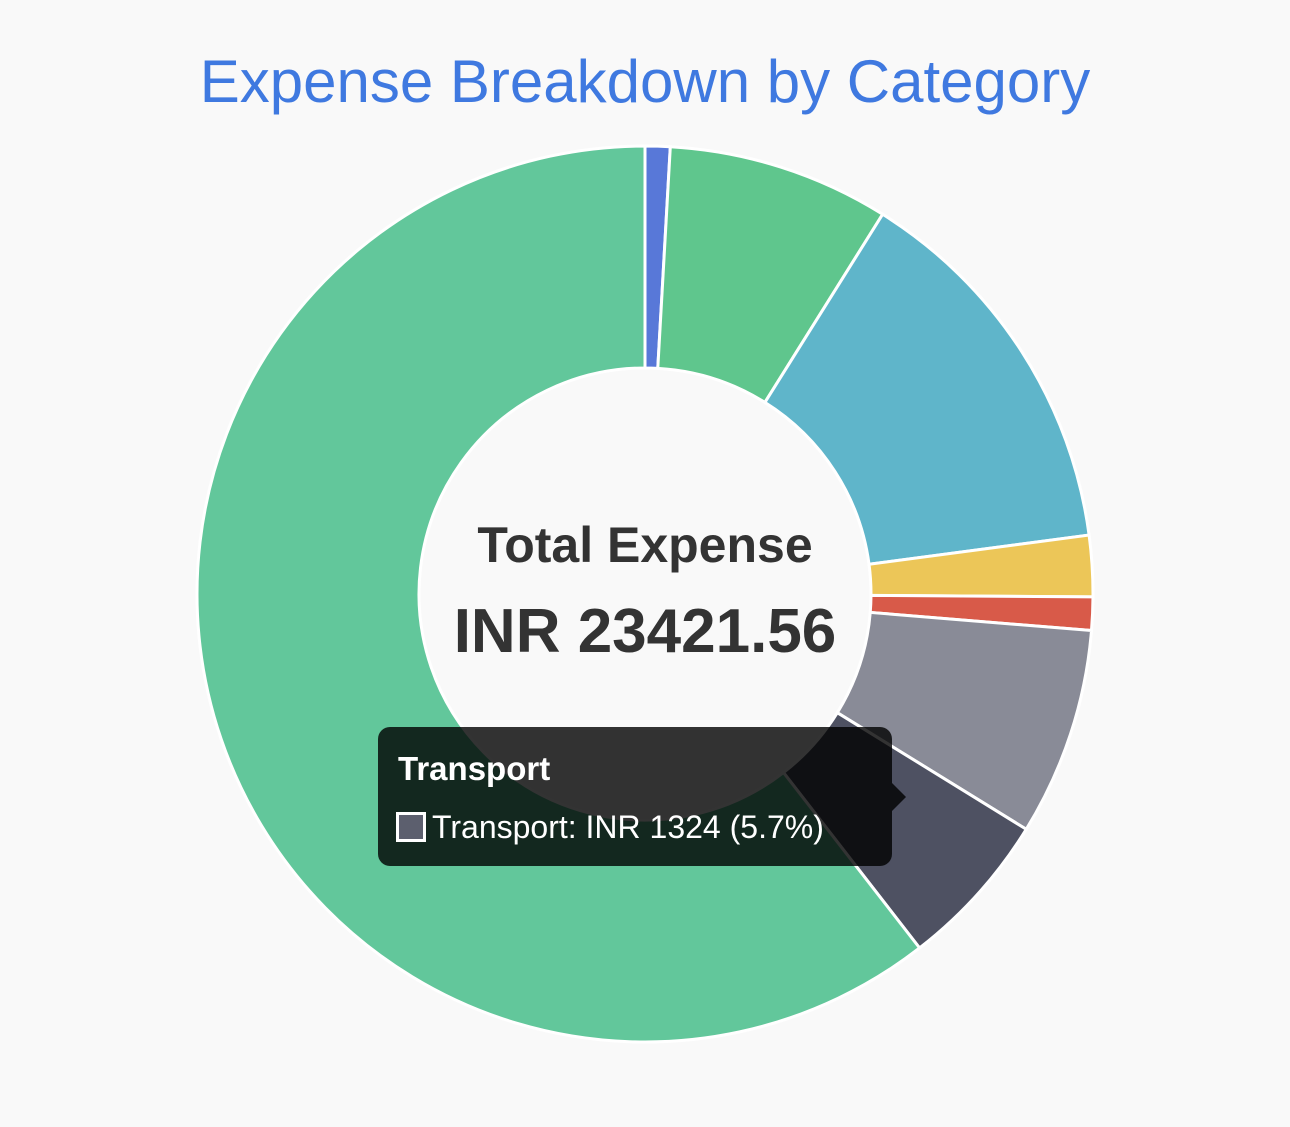 The height and width of the screenshot is (1127, 1290). Describe the element at coordinates (645, 631) in the screenshot. I see `center-value: INR 23421.56` at that location.